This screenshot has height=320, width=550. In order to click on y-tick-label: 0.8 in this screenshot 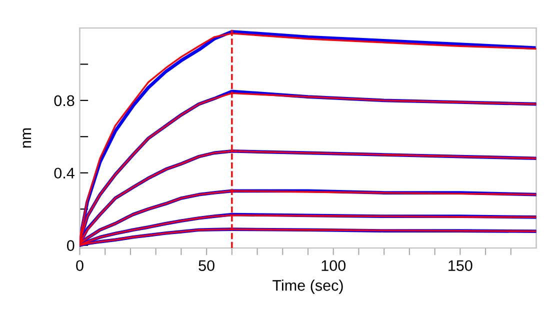, I will do `click(64, 100)`.